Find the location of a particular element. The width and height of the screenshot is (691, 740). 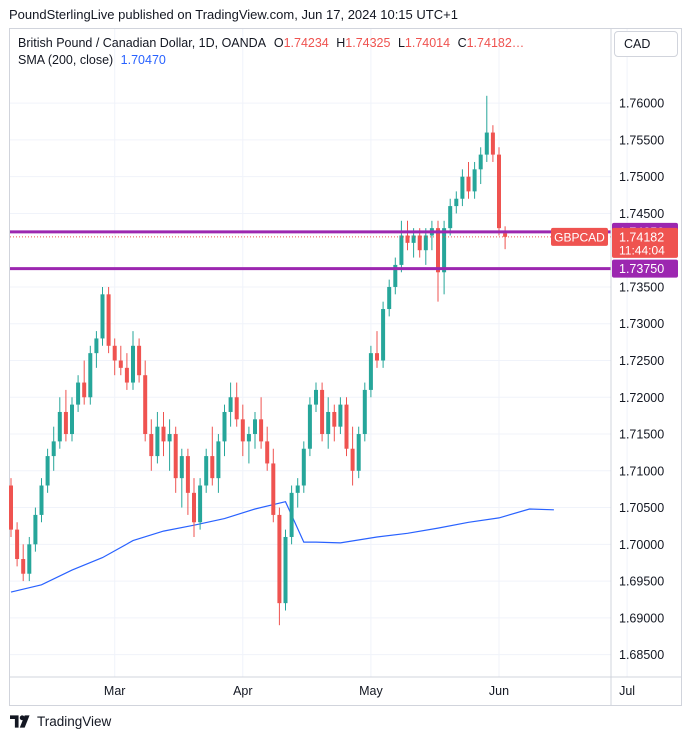

y-tick-label: 1.73000 is located at coordinates (641, 324).